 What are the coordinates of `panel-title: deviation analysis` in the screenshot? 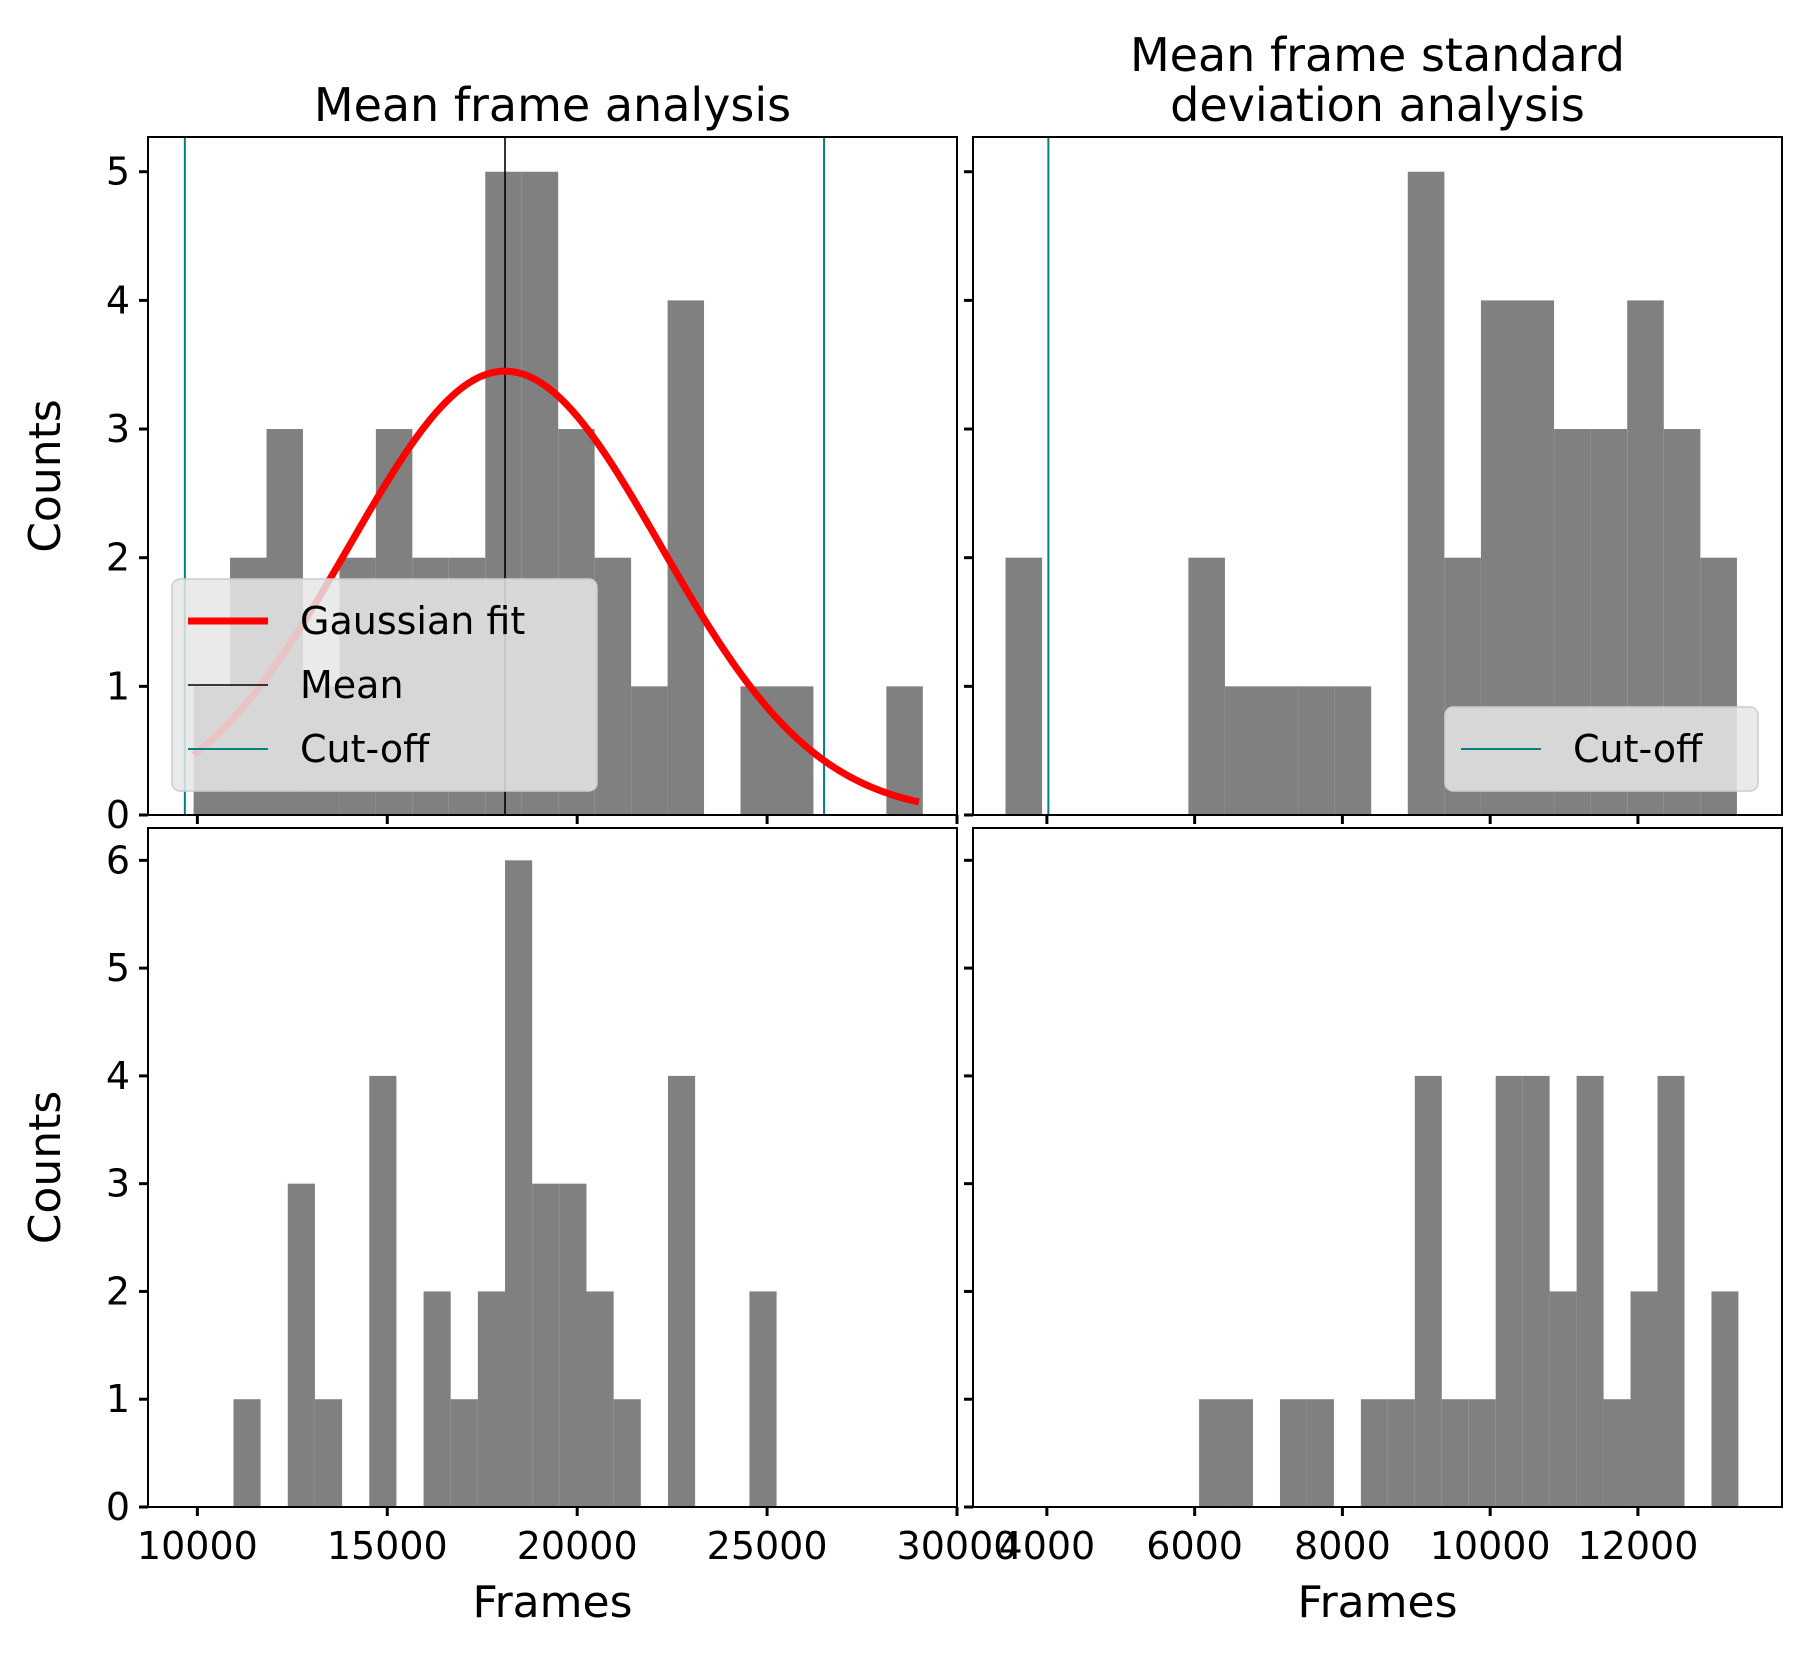 It's located at (1377, 105).